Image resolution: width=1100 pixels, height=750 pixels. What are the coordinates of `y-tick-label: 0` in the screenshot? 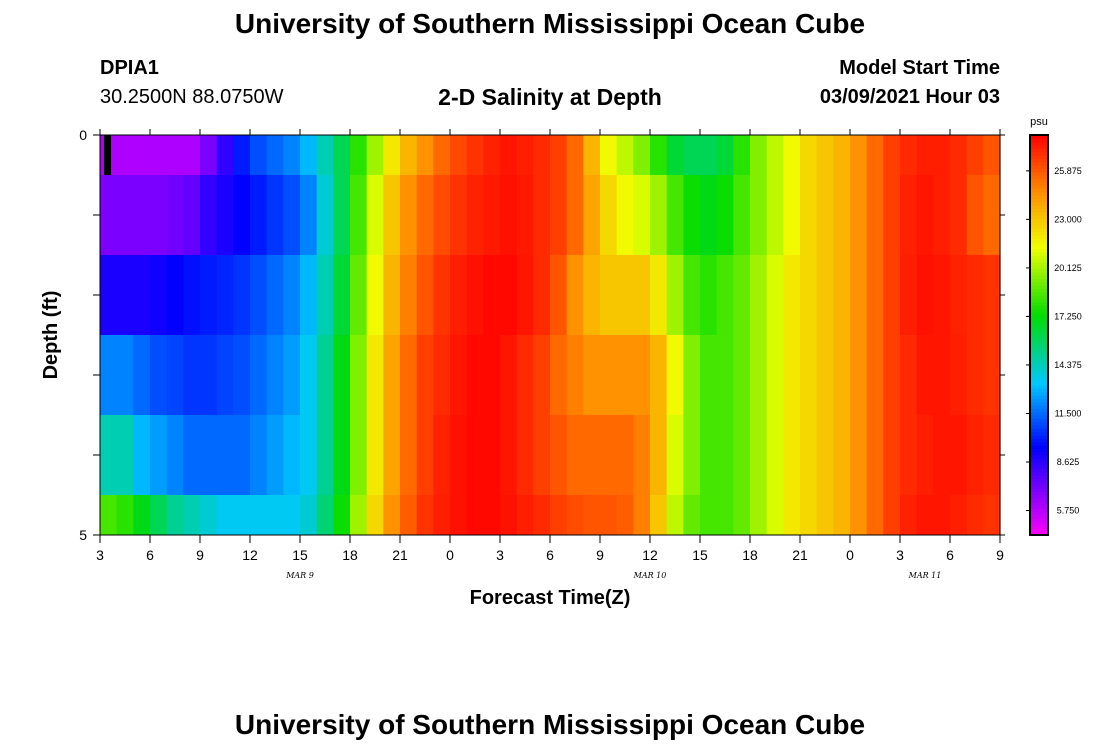 It's located at (83, 135).